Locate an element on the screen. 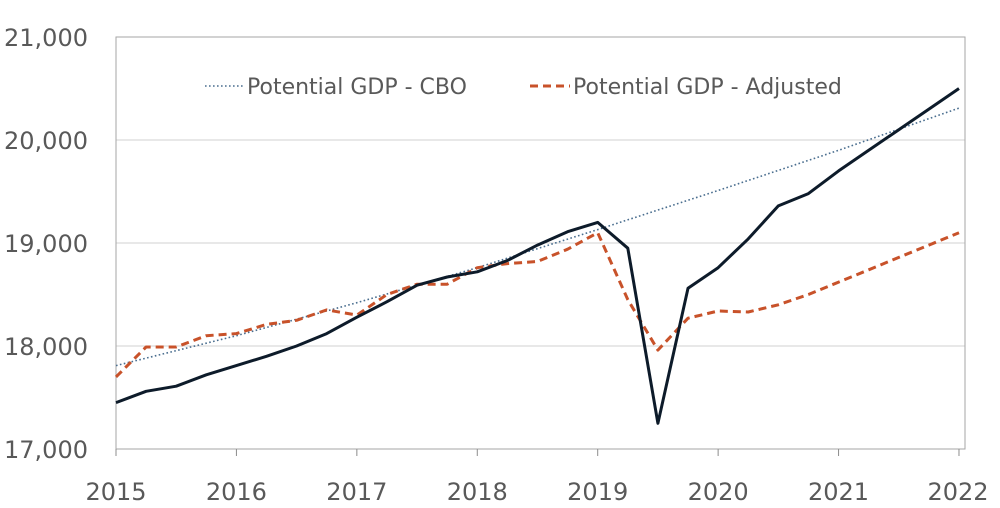 The image size is (1000, 508). legend-label-potential-gdp-adjusted: Potential GDP - Adjusted is located at coordinates (707, 87).